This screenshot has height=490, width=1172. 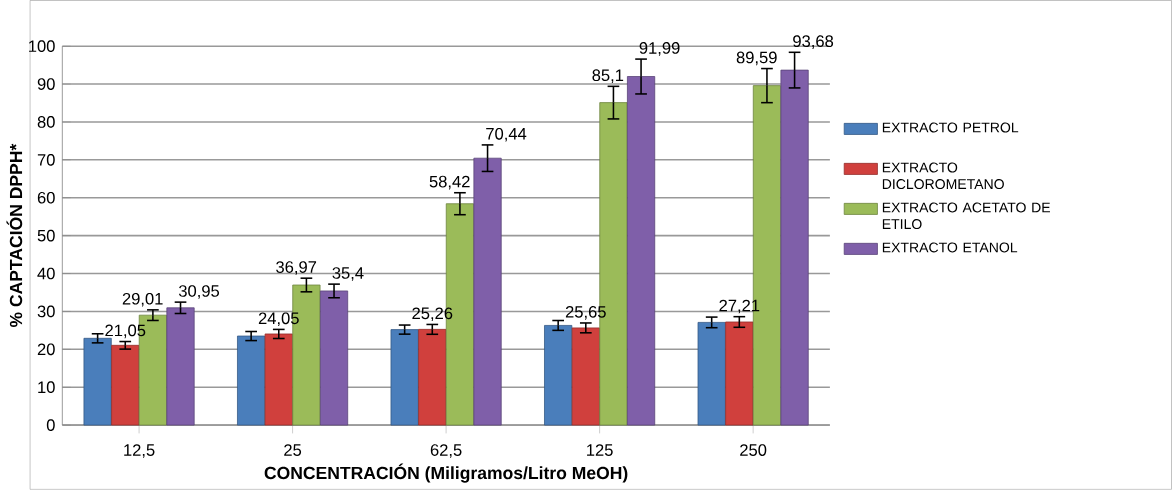 I want to click on y-tick-label: 60, so click(x=46, y=197).